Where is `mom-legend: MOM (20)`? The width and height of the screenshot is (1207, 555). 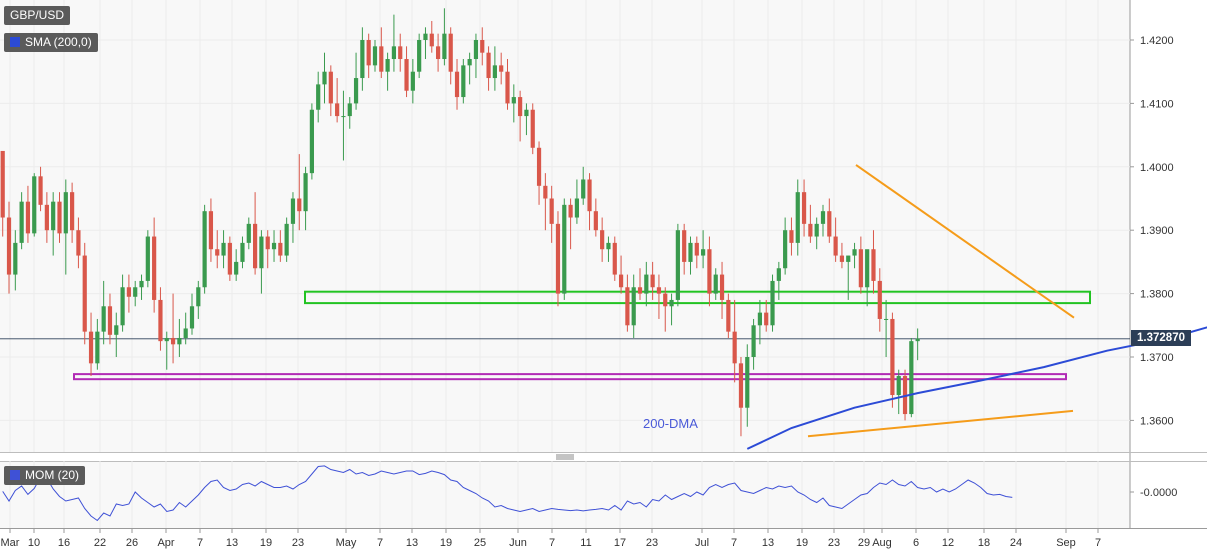
mom-legend: MOM (20) is located at coordinates (44, 475).